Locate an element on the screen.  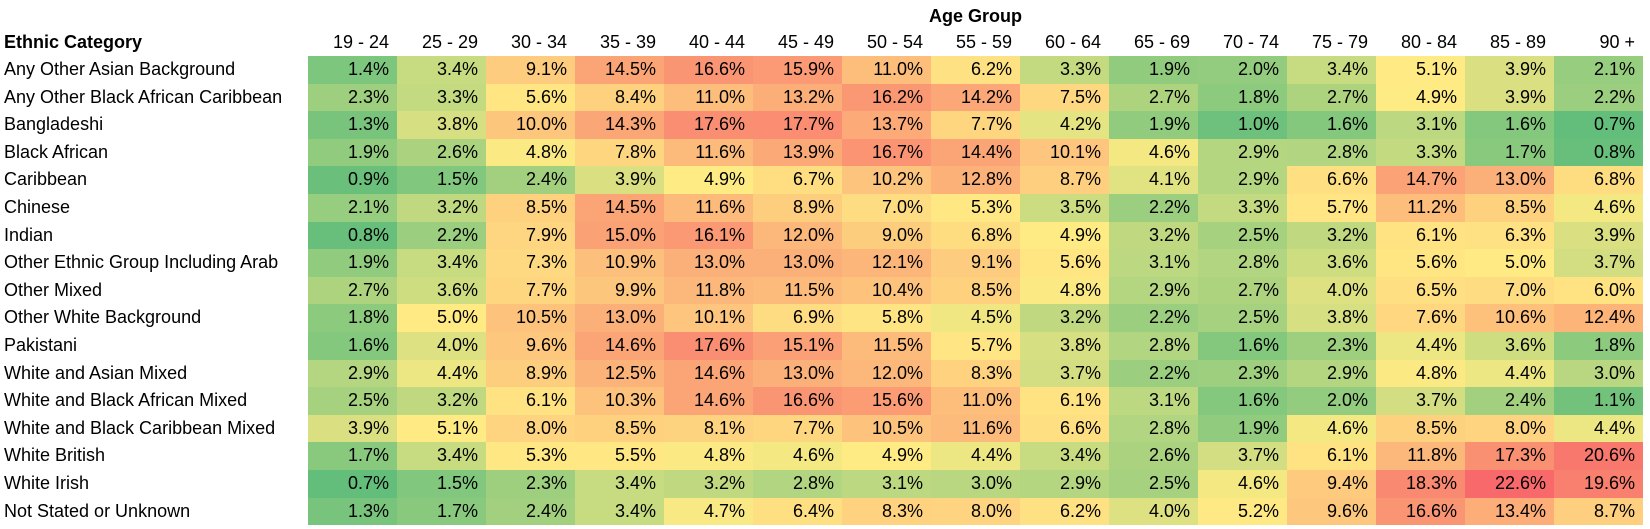
column-header: 19 - 24 is located at coordinates (360, 42).